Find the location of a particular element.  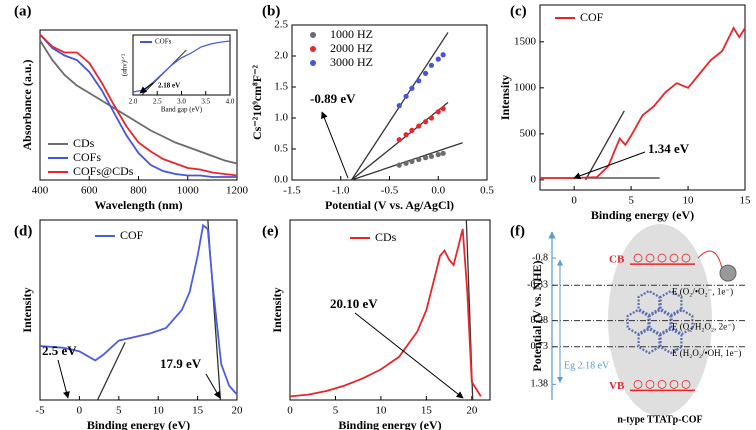

fit-line is located at coordinates (604, 145).